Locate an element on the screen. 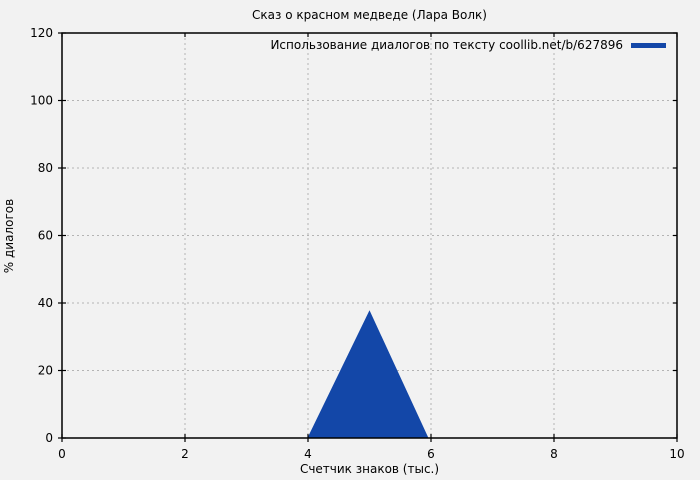 The height and width of the screenshot is (480, 700). y-tick-label: 100 is located at coordinates (41, 101).